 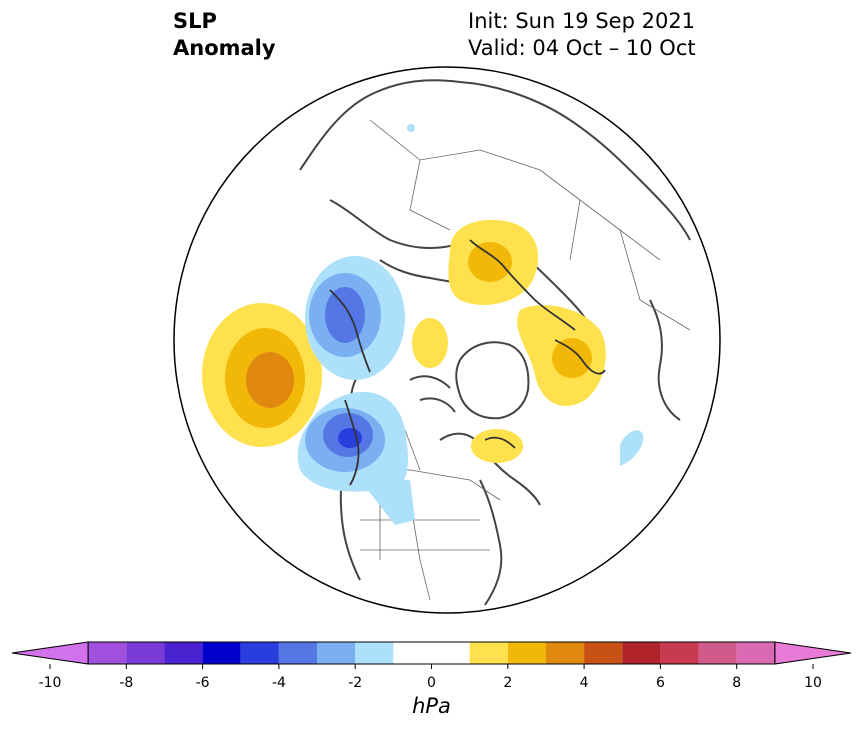 I want to click on arctic-high, so click(x=430, y=343).